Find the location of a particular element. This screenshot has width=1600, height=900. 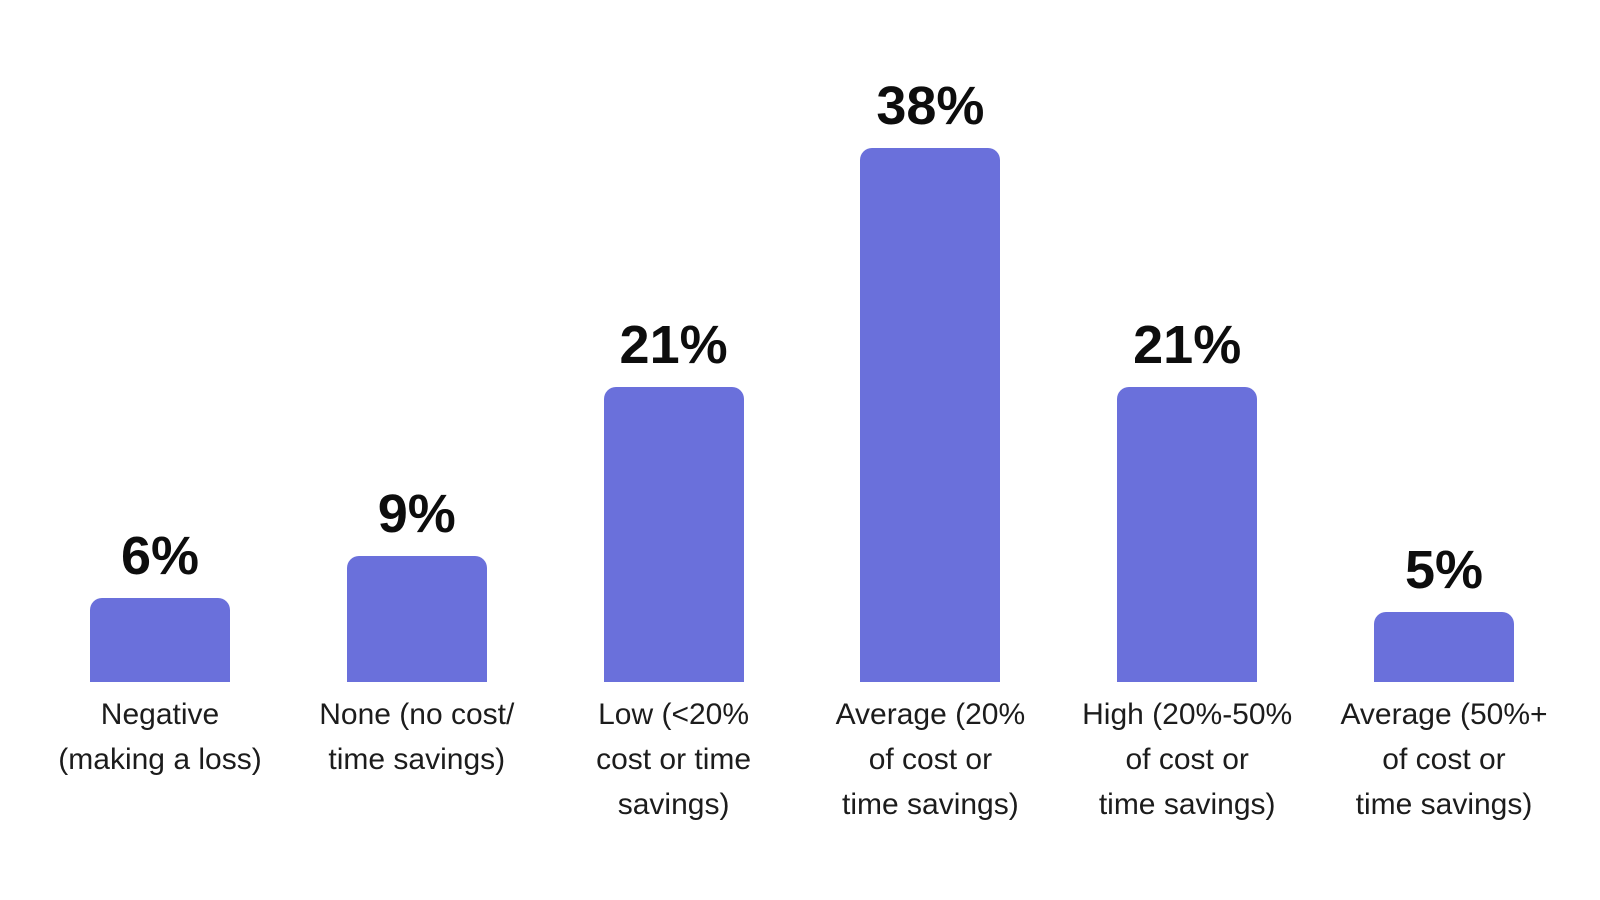

bar-category-label: Average (20% of cost or time savings) is located at coordinates (930, 759).